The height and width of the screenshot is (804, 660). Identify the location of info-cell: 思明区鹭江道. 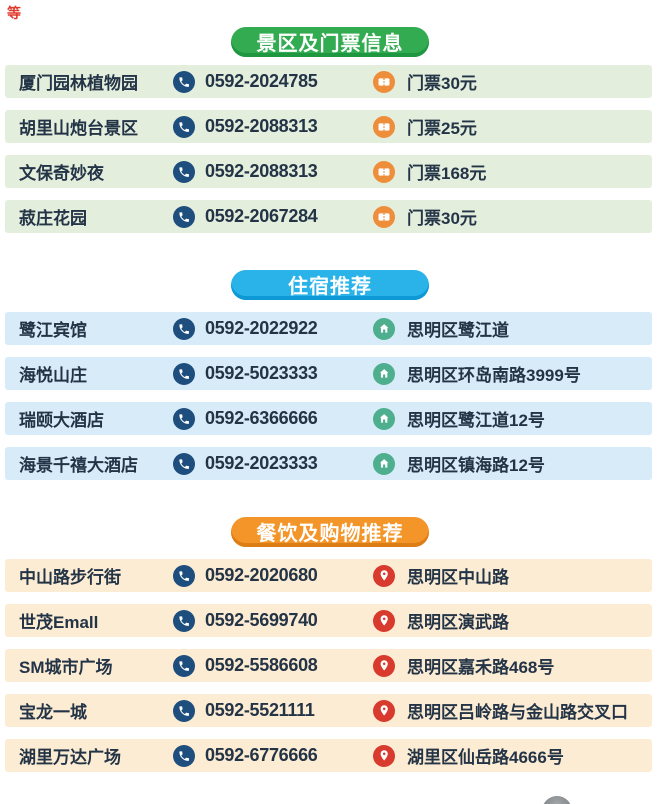
(512, 328).